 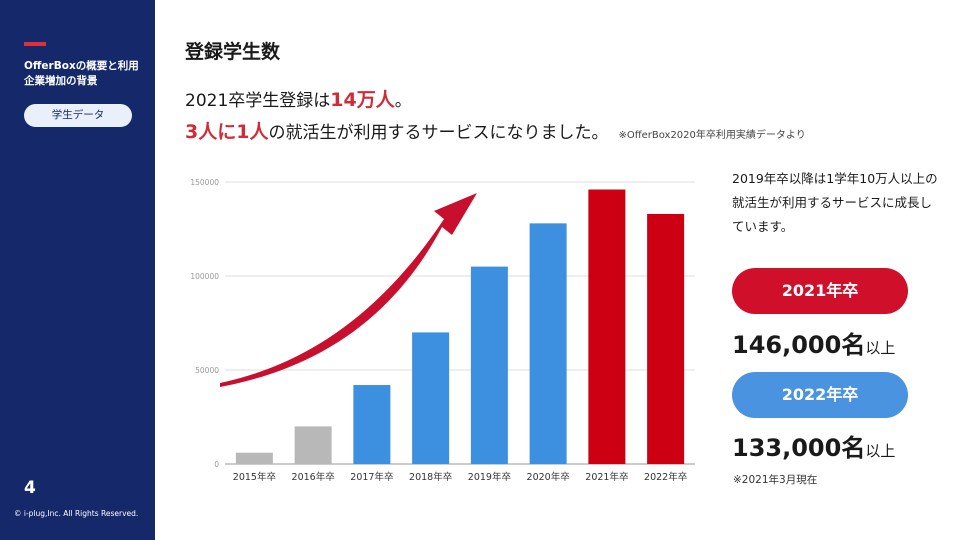 What do you see at coordinates (313, 477) in the screenshot?
I see `x-tick-label: 2016年卒` at bounding box center [313, 477].